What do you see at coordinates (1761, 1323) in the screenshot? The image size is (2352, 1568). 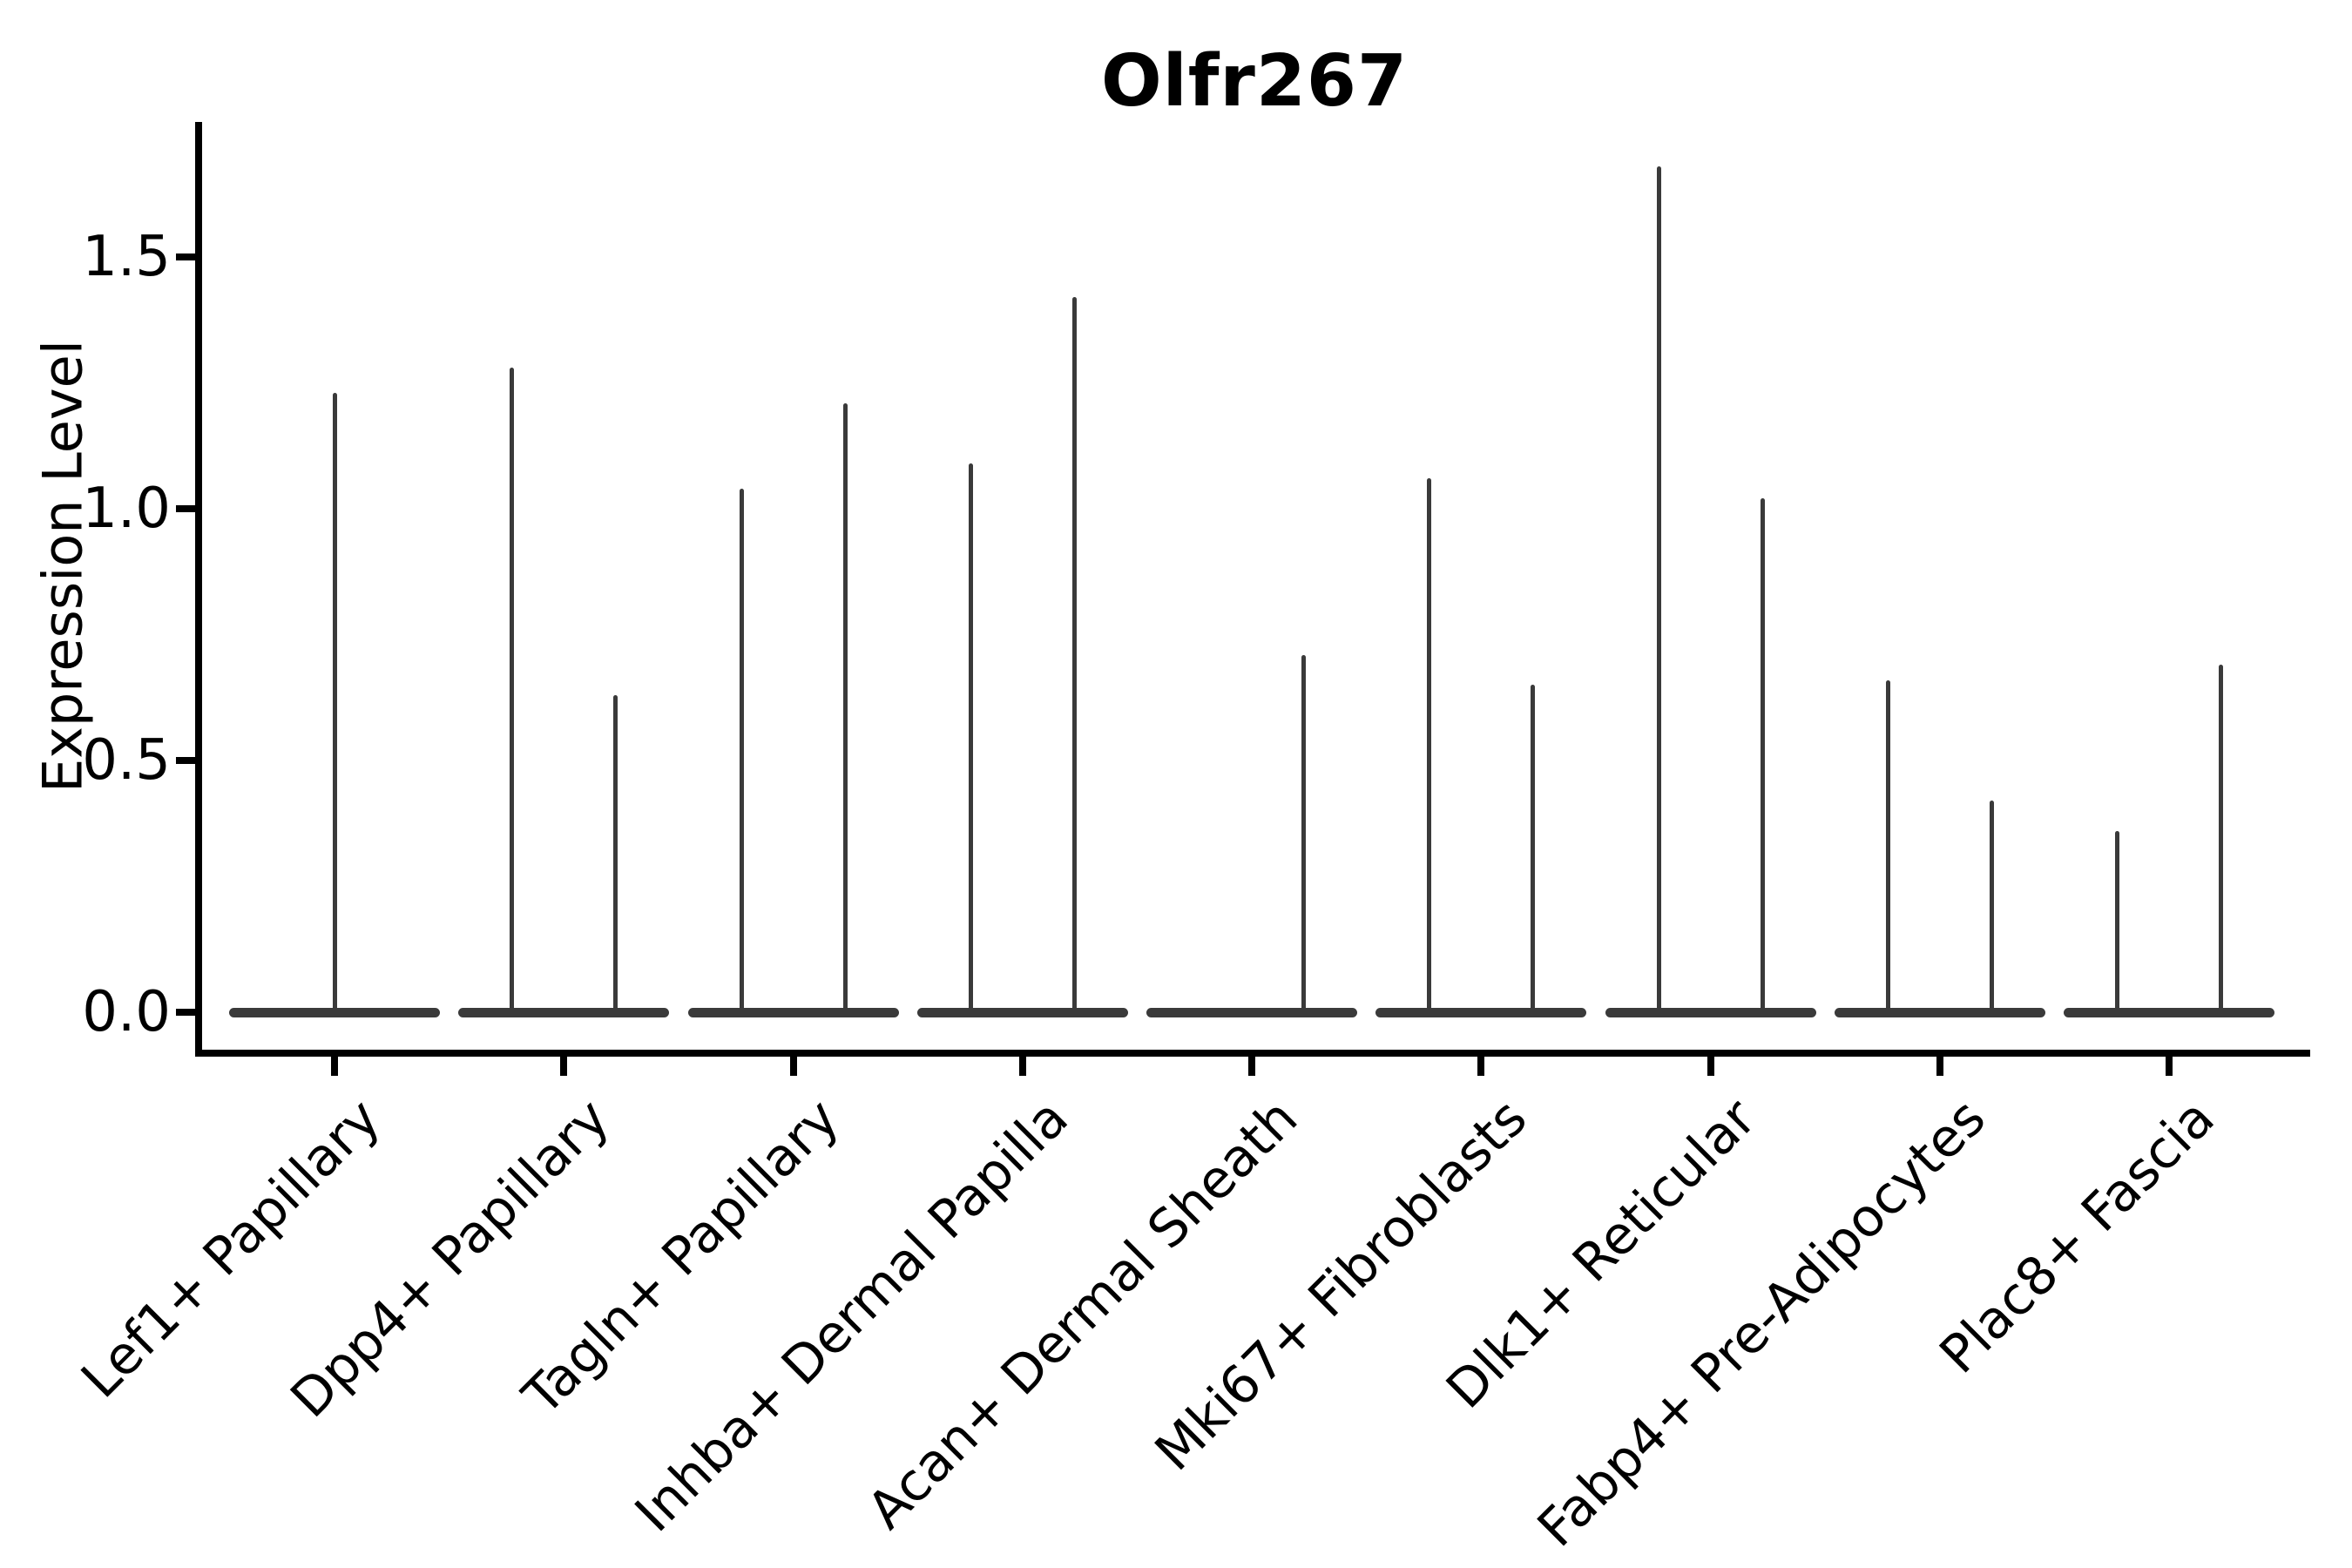 I see `x-category-label: Fabp4+ Pre-Adipocytes` at bounding box center [1761, 1323].